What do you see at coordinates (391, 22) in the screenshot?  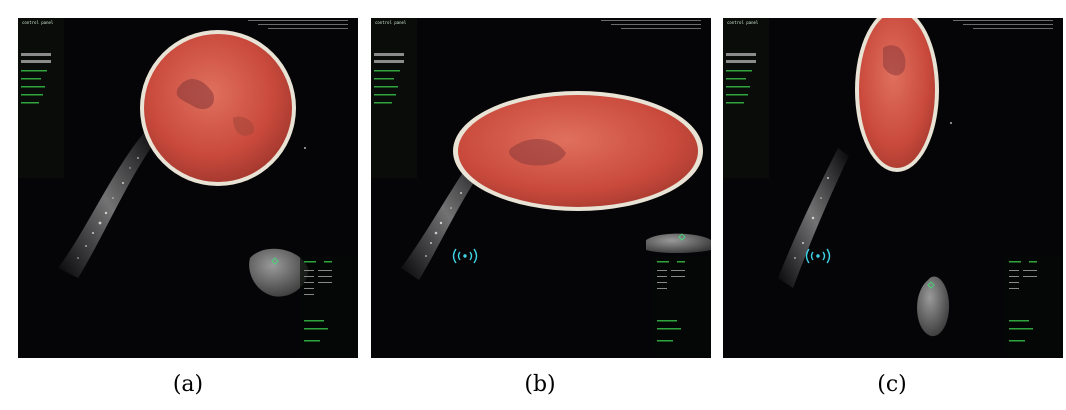 I see `hud-title-b: control panel` at bounding box center [391, 22].